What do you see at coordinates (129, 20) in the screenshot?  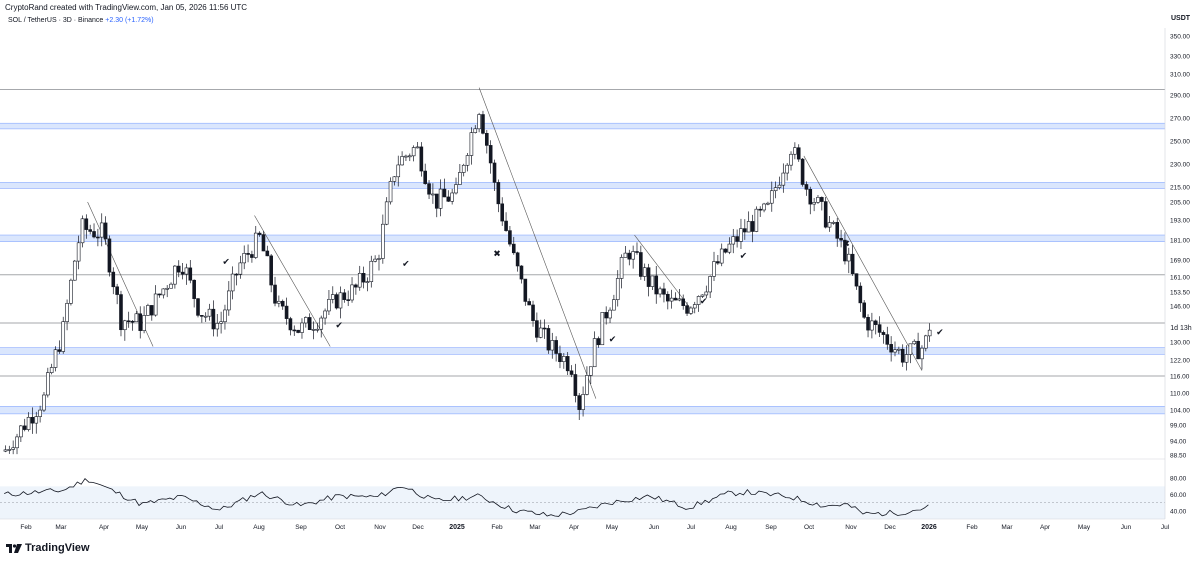 I see `price-change: +2.30 (+1.72%)` at bounding box center [129, 20].